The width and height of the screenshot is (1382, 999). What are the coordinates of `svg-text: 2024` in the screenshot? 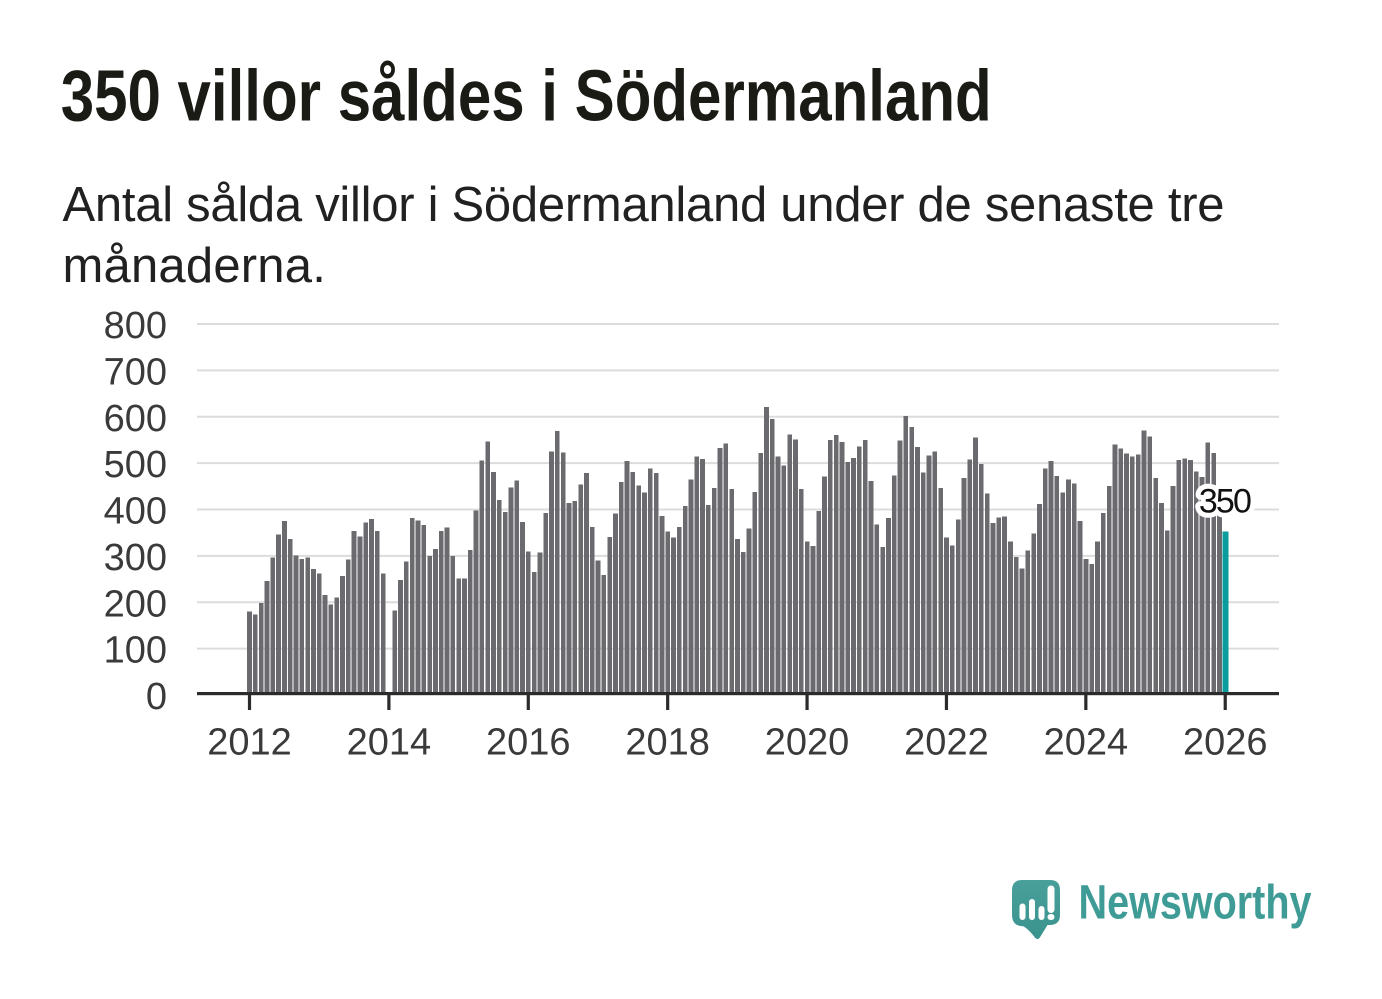 It's located at (1086, 743).